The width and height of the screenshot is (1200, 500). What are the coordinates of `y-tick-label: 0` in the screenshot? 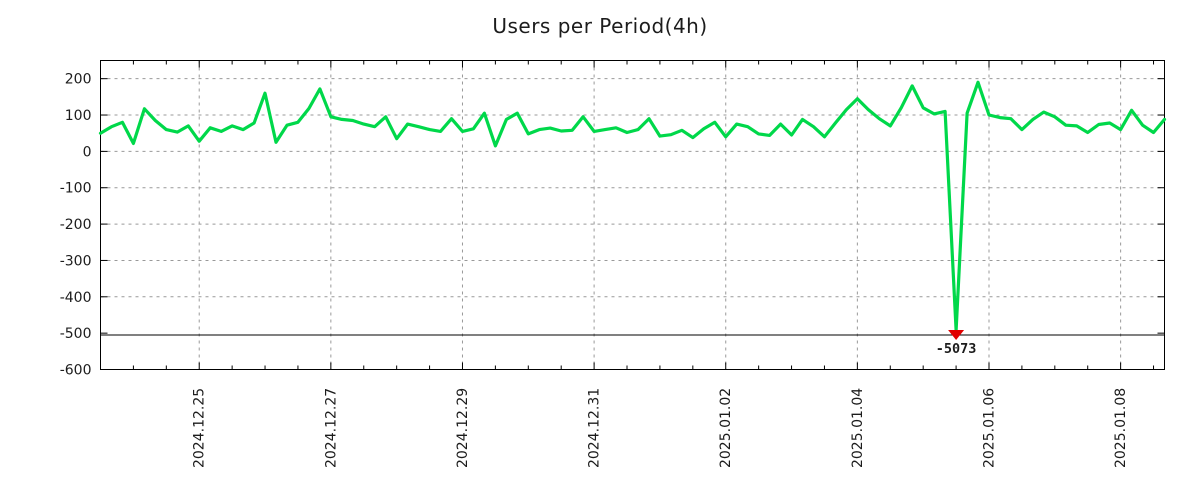 It's located at (87, 152).